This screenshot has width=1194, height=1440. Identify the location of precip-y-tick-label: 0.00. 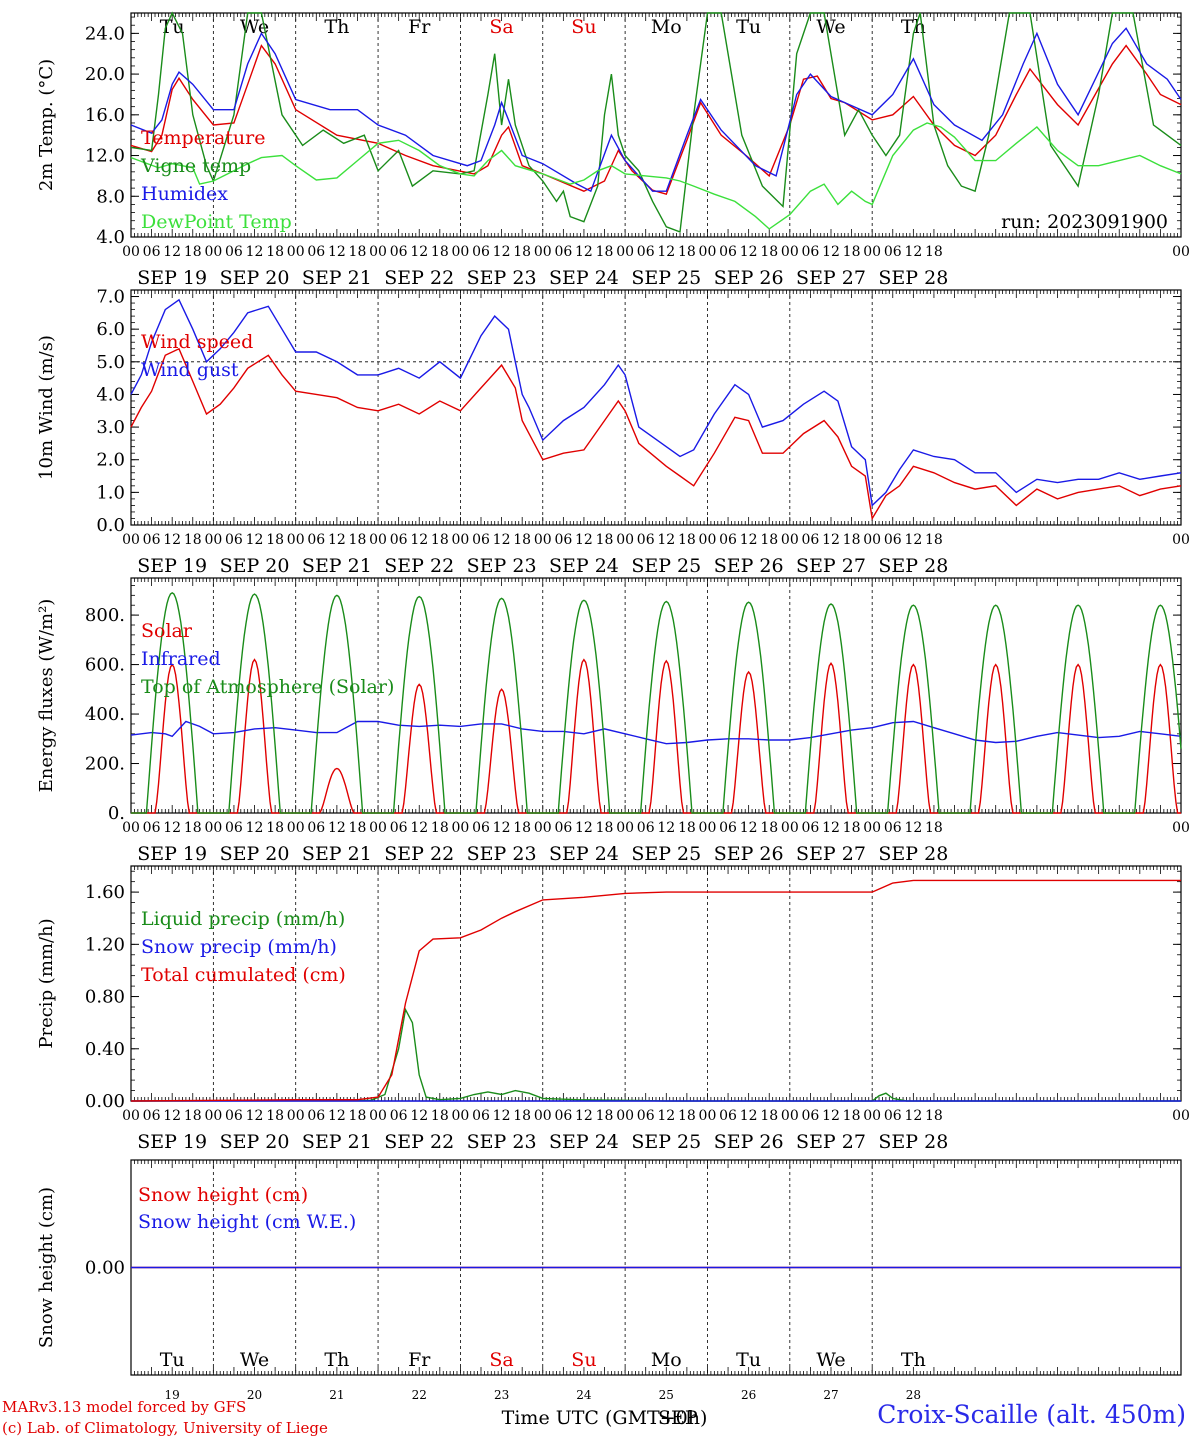
(105, 1101).